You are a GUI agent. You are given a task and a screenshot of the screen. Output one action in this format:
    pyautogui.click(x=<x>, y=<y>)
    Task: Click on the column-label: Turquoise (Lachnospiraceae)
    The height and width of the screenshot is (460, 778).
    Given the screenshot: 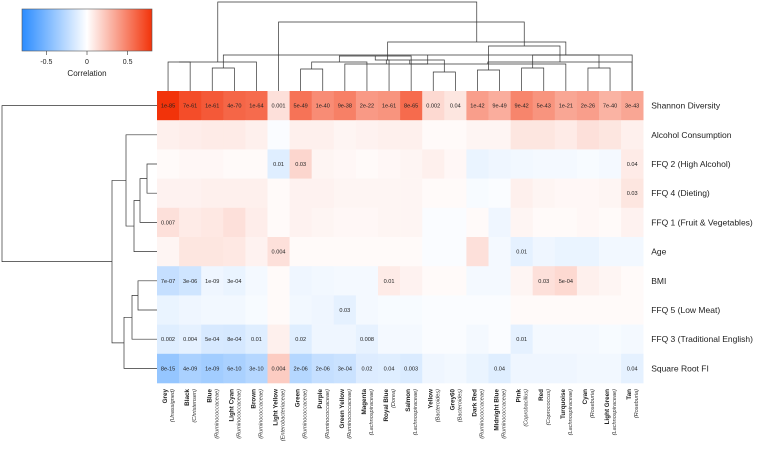 What is the action you would take?
    pyautogui.click(x=567, y=412)
    